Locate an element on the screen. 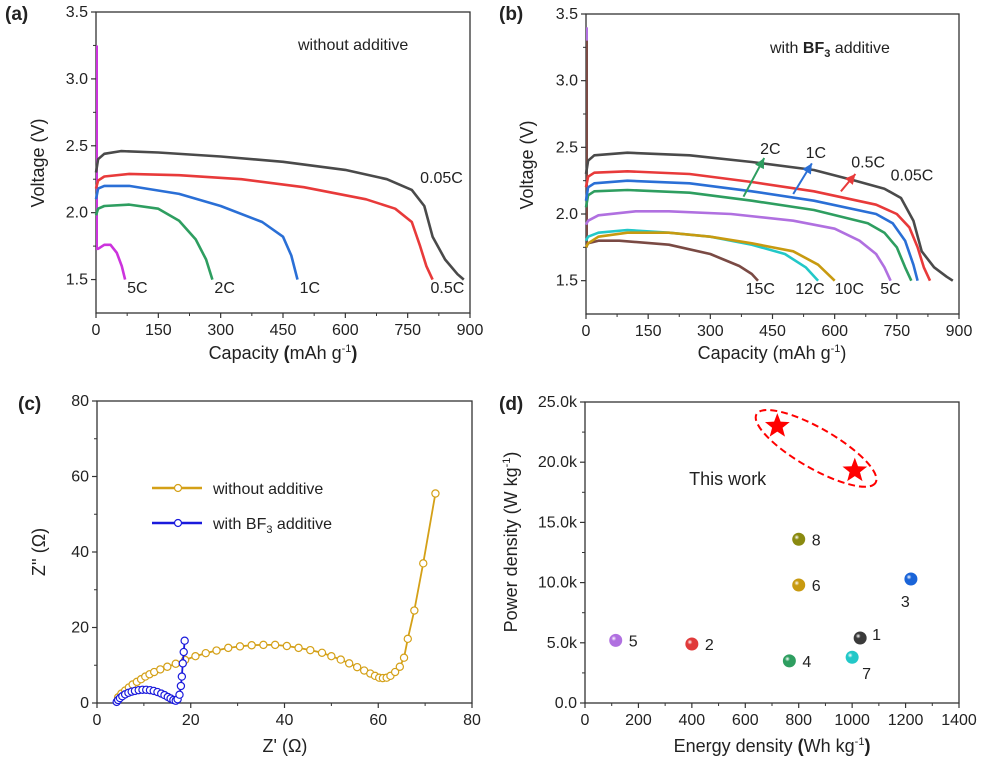 The width and height of the screenshot is (1000, 761). legend-label-with: with BF3 additive is located at coordinates (272, 526).